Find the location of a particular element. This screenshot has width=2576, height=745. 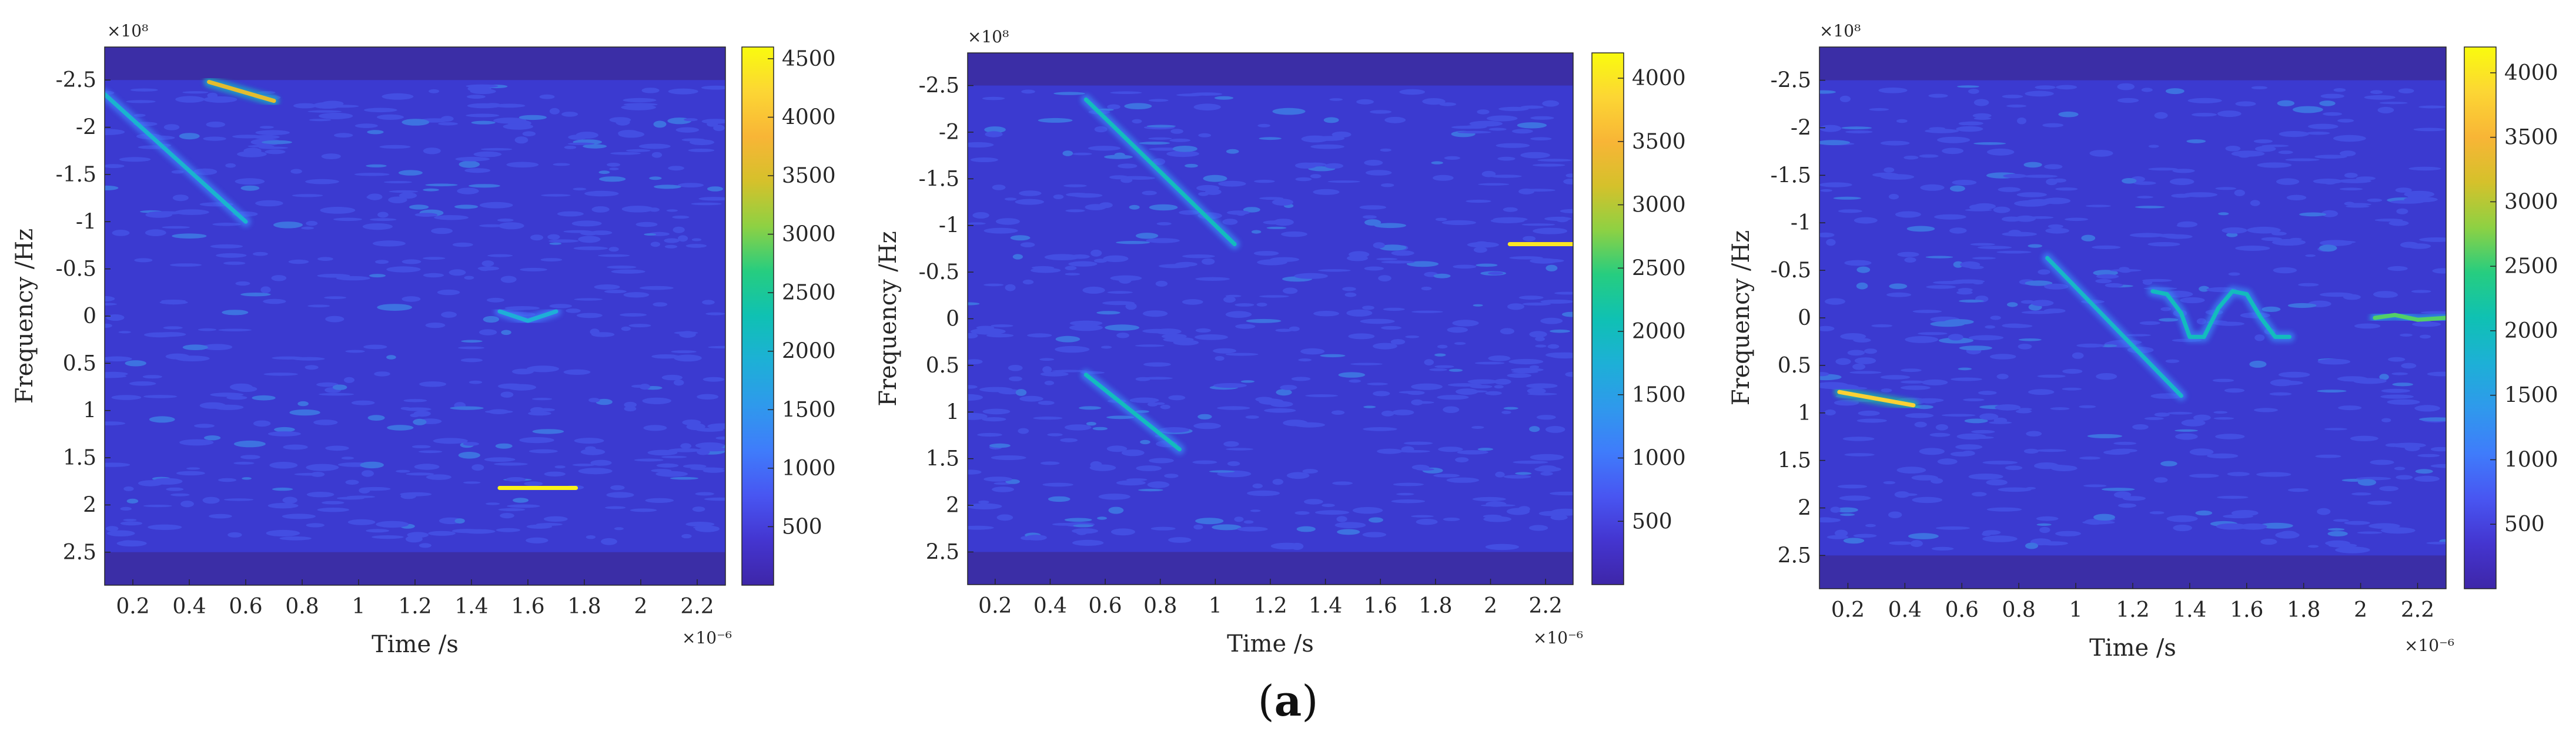

chirp-short-1-trace is located at coordinates (1876, 399).